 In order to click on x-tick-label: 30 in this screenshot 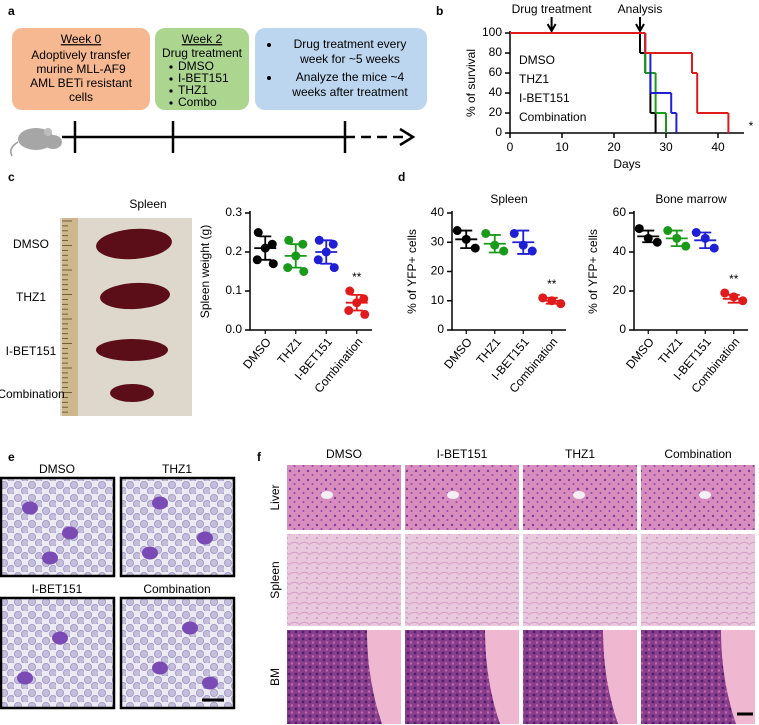, I will do `click(666, 147)`.